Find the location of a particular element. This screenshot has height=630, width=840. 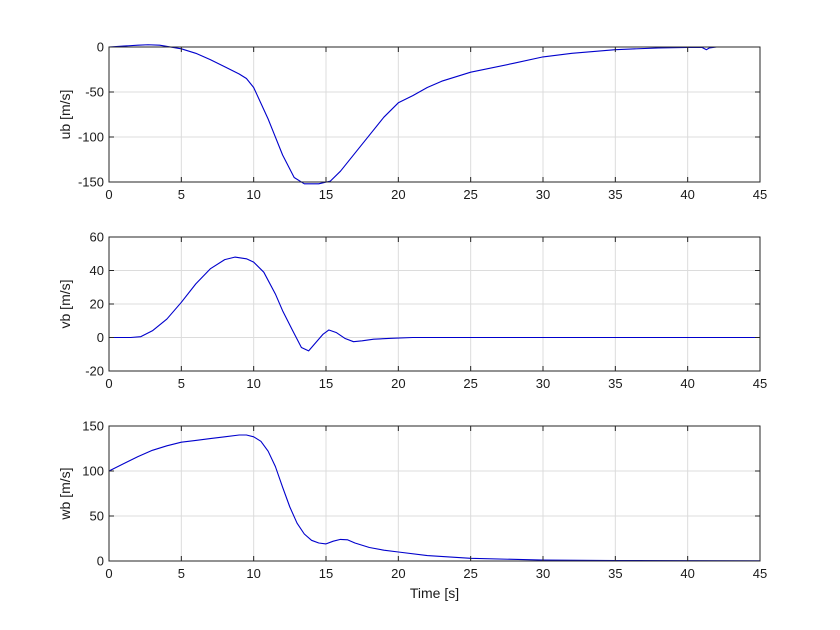

y-axis-label: wb [m/s] is located at coordinates (65, 493).